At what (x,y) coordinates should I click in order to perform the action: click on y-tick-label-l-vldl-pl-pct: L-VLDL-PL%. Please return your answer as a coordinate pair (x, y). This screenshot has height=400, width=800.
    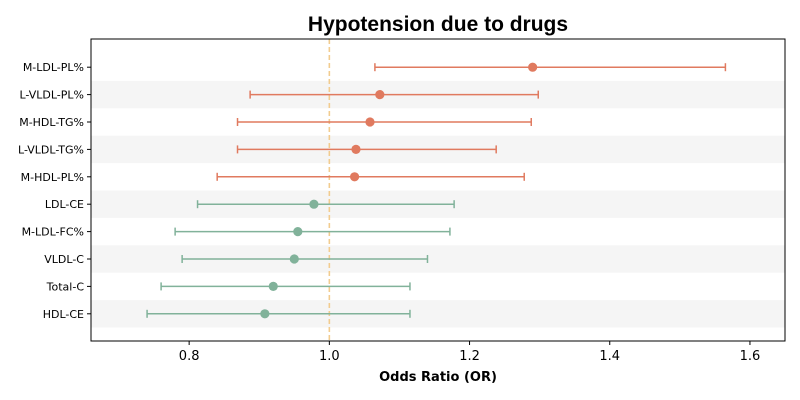
    Looking at the image, I should click on (51, 95).